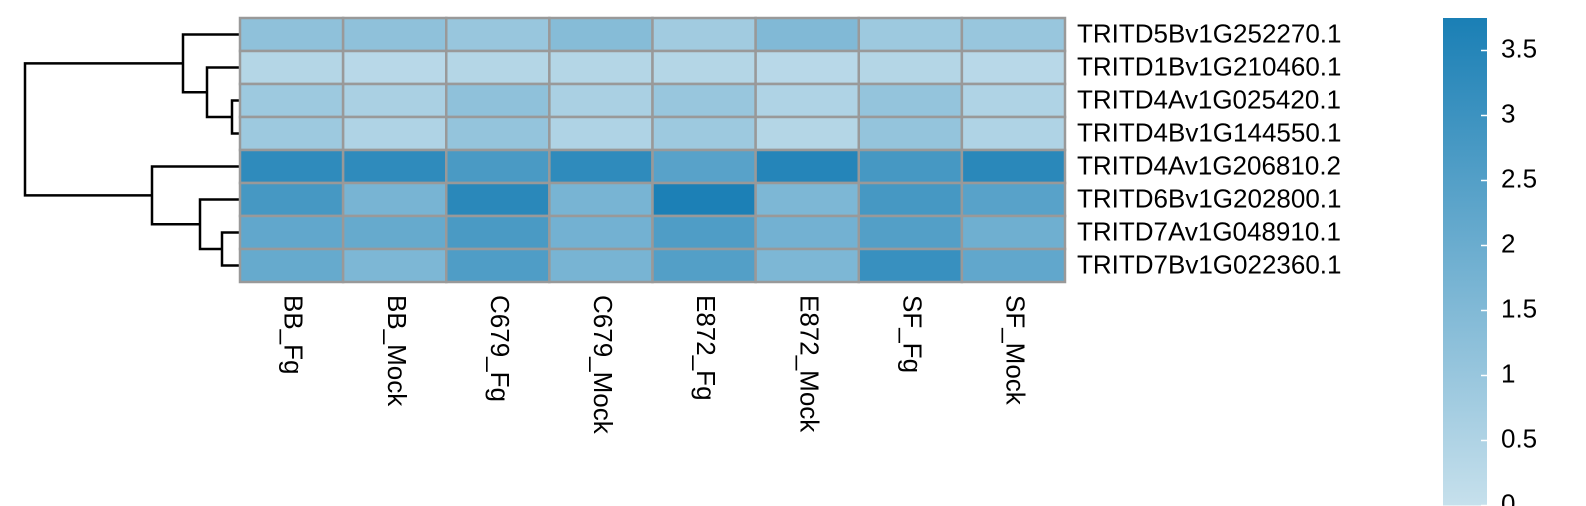  I want to click on column-label: BB_Fg, so click(294, 335).